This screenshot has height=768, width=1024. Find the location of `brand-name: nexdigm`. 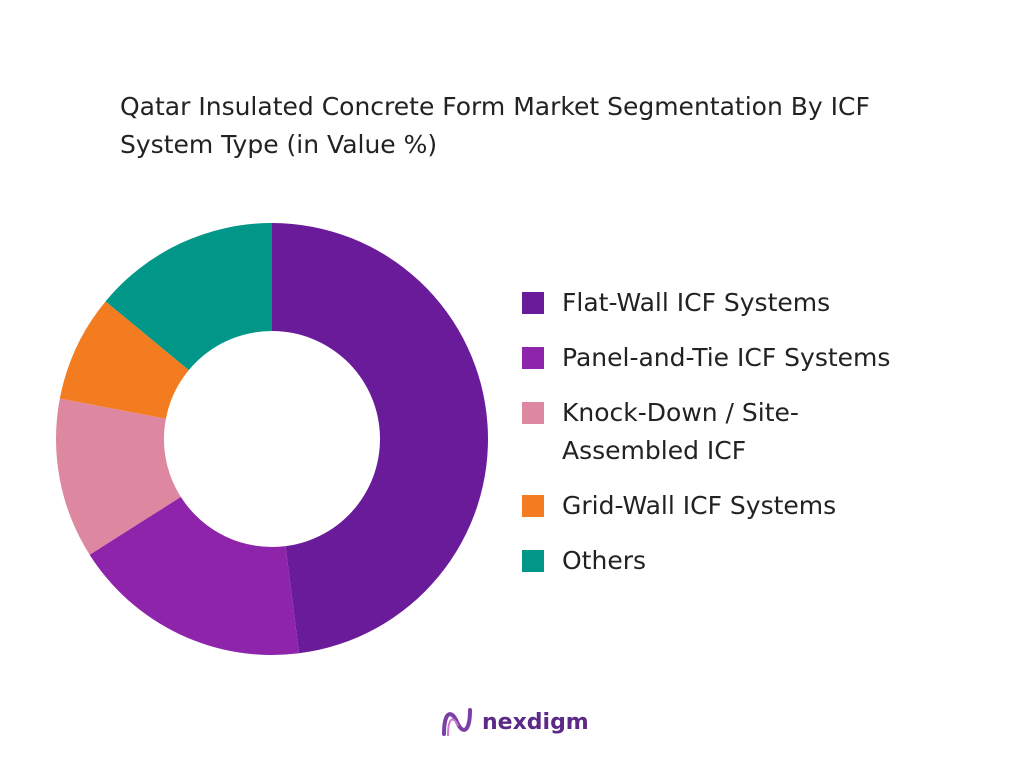

brand-name: nexdigm is located at coordinates (535, 722).